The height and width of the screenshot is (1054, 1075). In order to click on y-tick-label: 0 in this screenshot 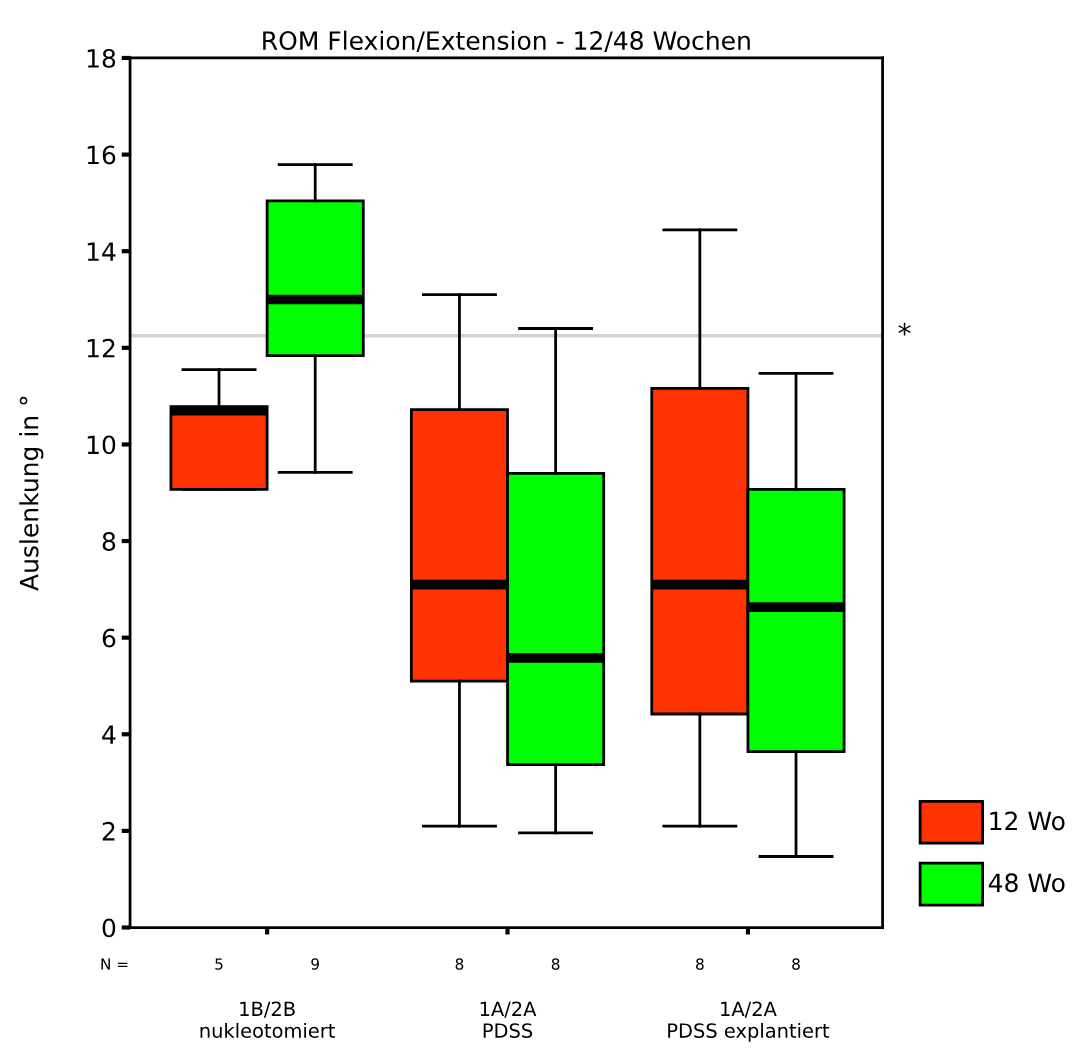, I will do `click(109, 928)`.